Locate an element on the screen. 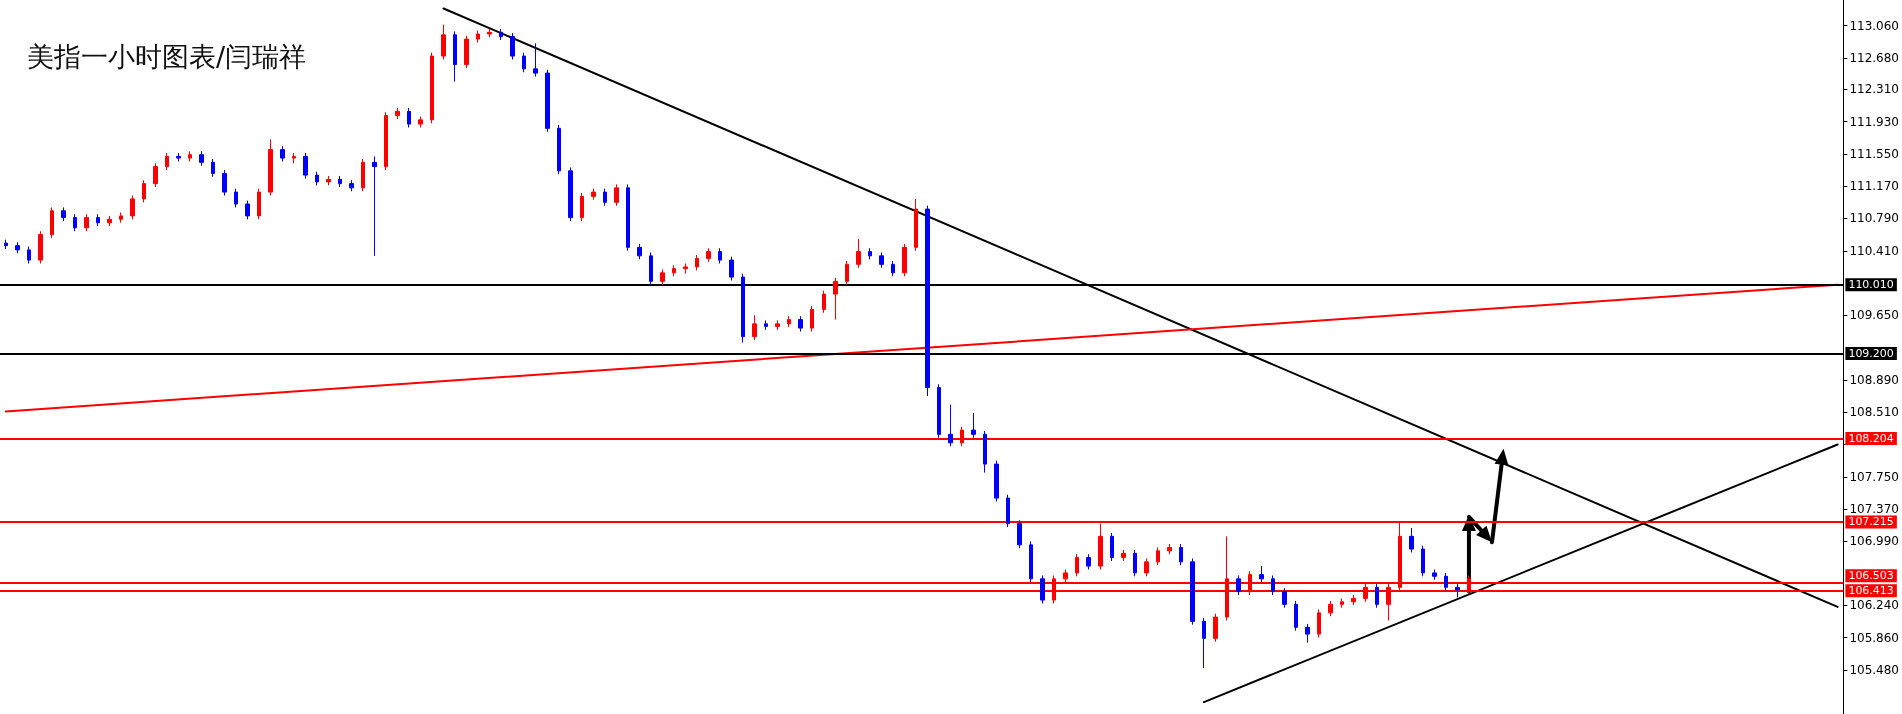 This screenshot has height=714, width=1902. y-tick-label: 112.680 is located at coordinates (1874, 57).